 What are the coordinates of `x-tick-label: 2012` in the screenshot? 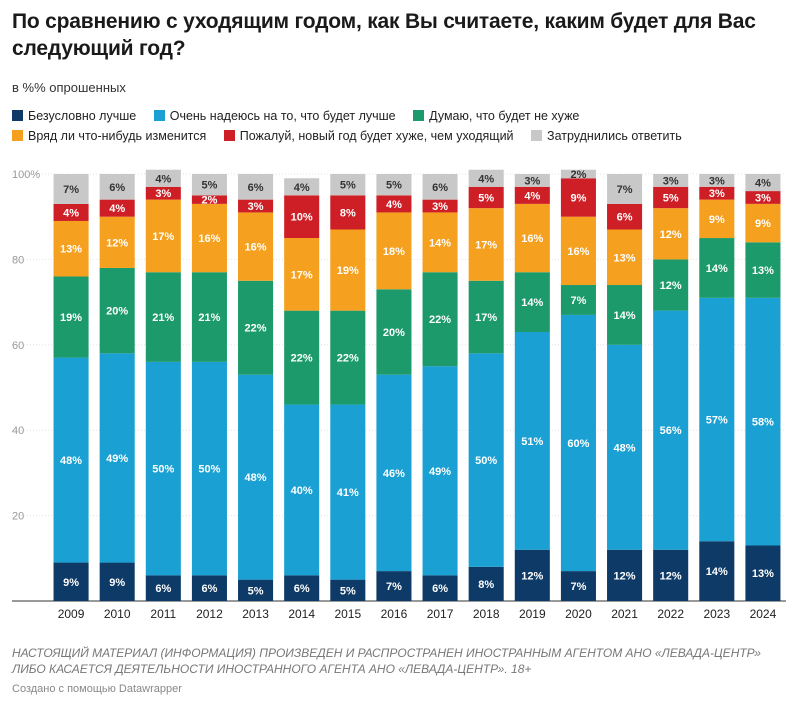 It's located at (209, 614).